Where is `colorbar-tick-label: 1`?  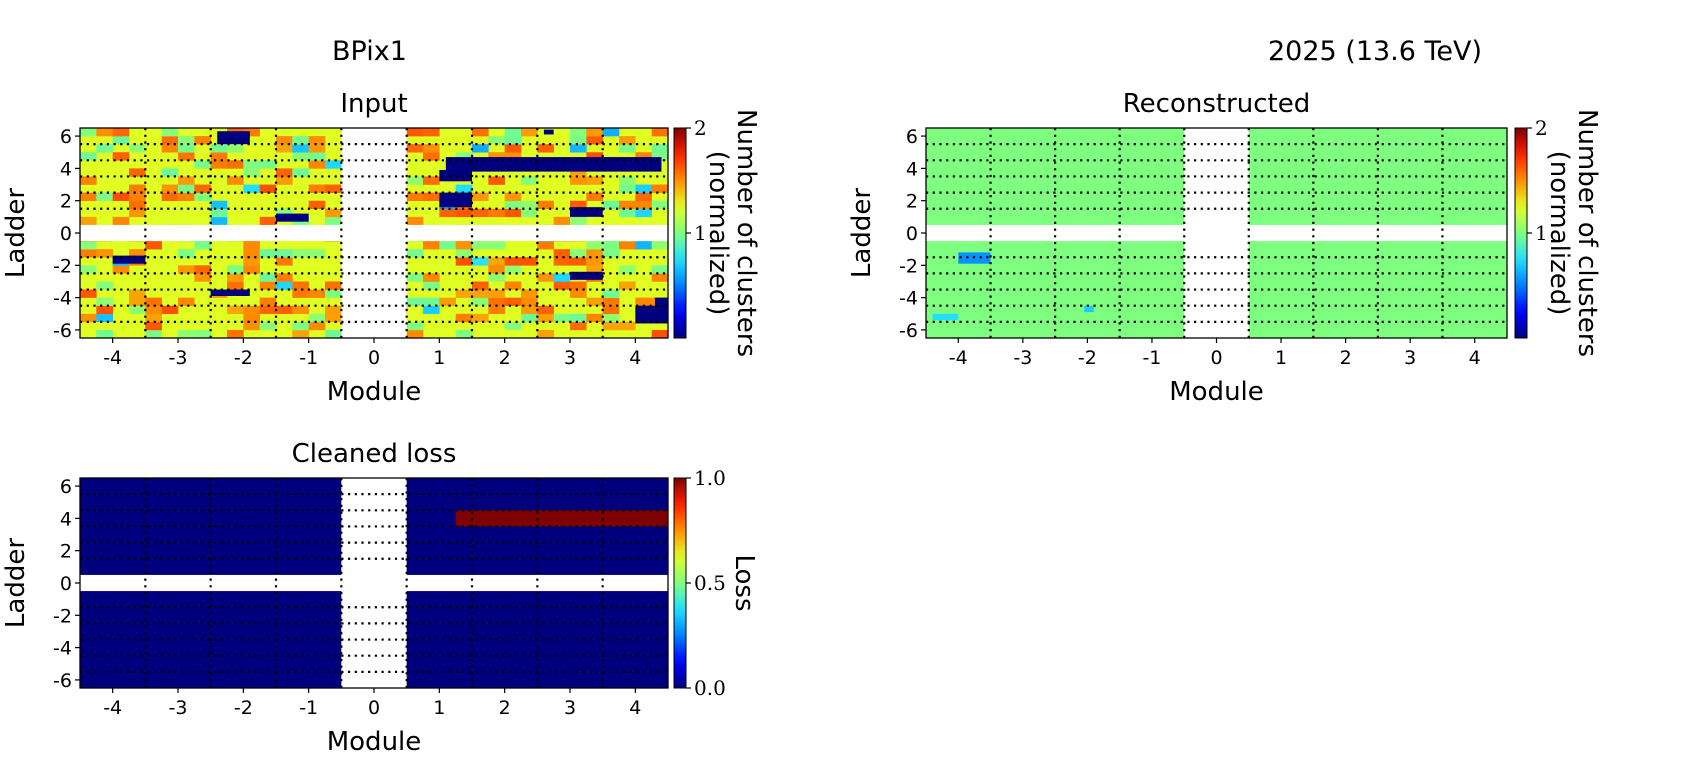
colorbar-tick-label: 1 is located at coordinates (1541, 233).